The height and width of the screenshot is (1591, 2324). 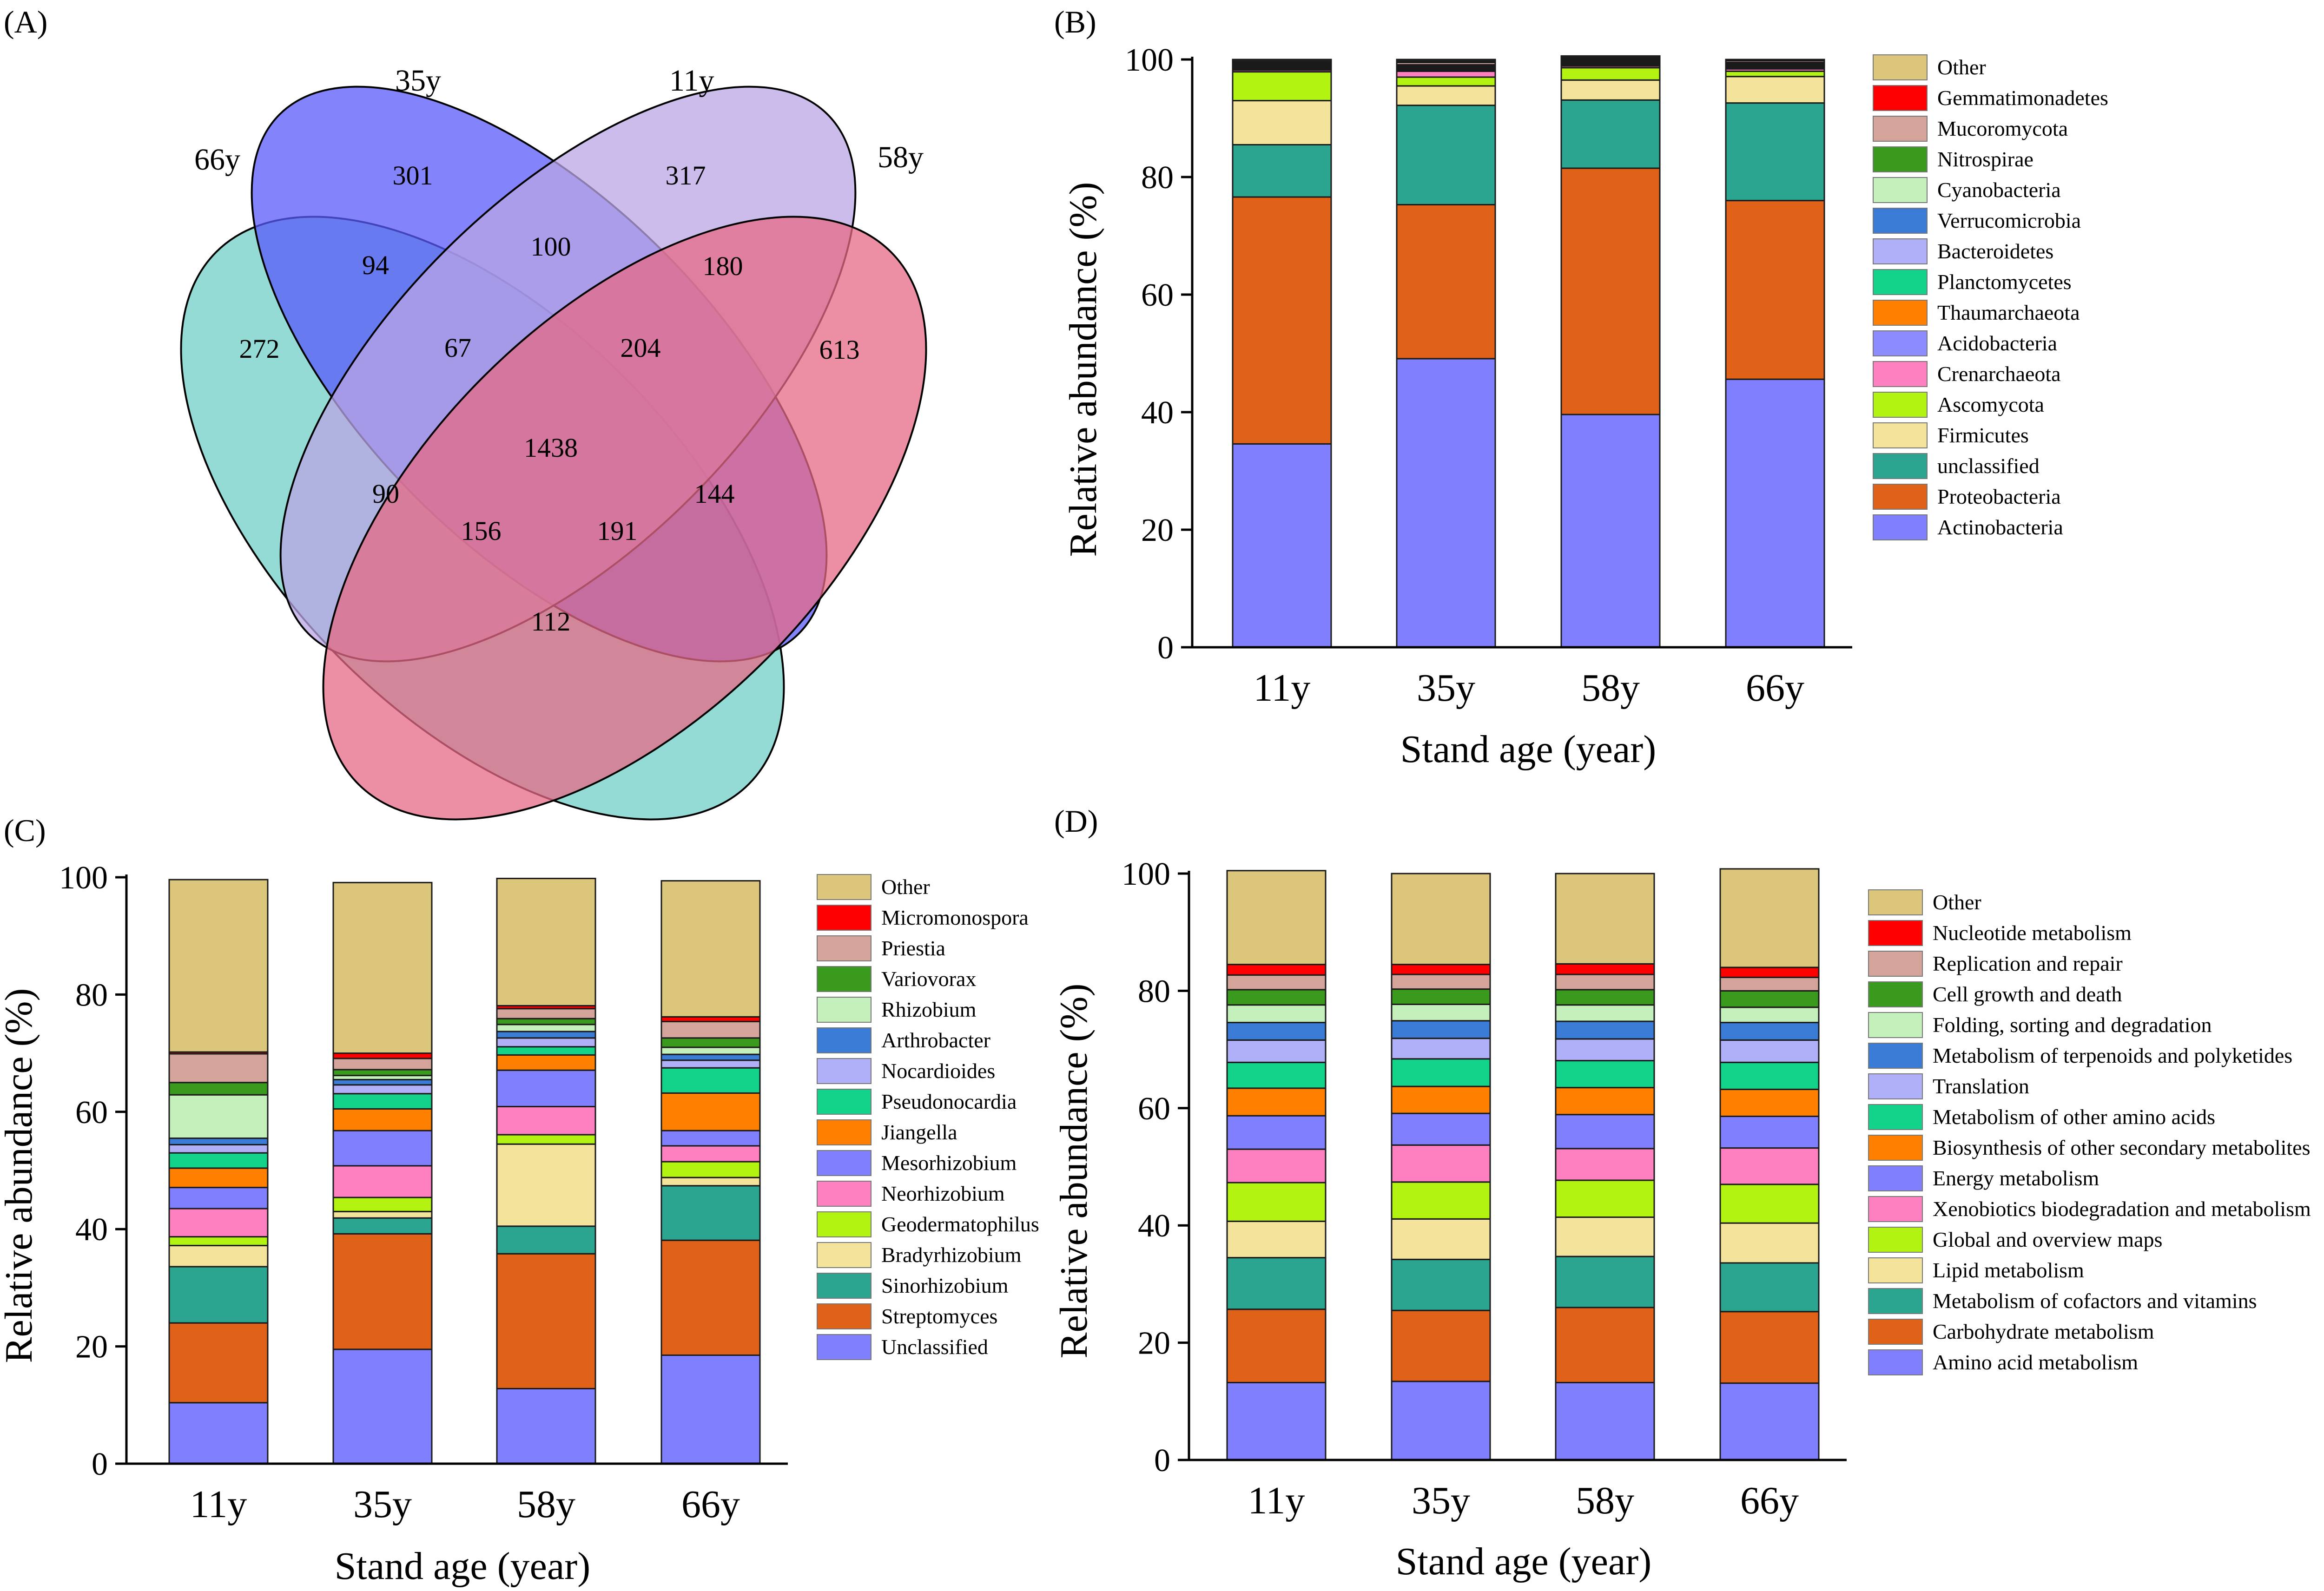 What do you see at coordinates (1154, 1343) in the screenshot?
I see `y-tick-label: 20` at bounding box center [1154, 1343].